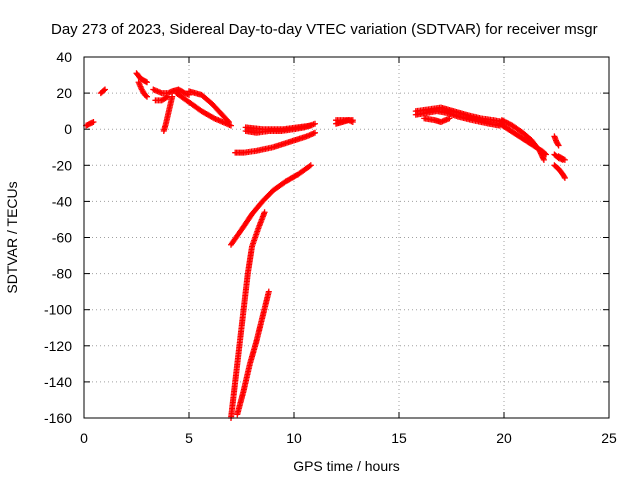  Describe the element at coordinates (399, 438) in the screenshot. I see `x-tick-label: 15` at that location.